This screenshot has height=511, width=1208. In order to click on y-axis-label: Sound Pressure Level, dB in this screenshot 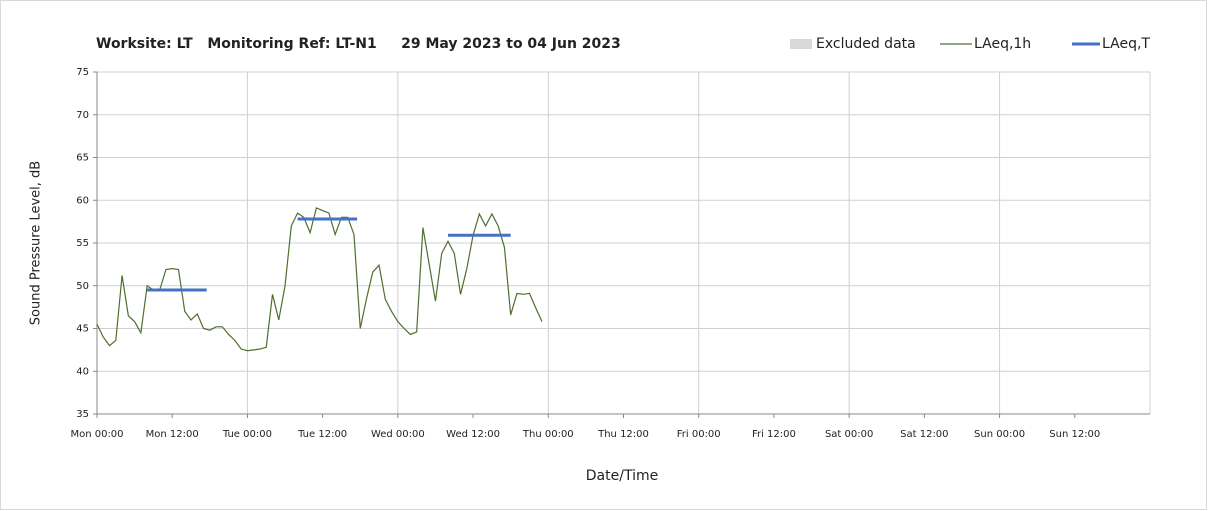, I will do `click(36, 243)`.